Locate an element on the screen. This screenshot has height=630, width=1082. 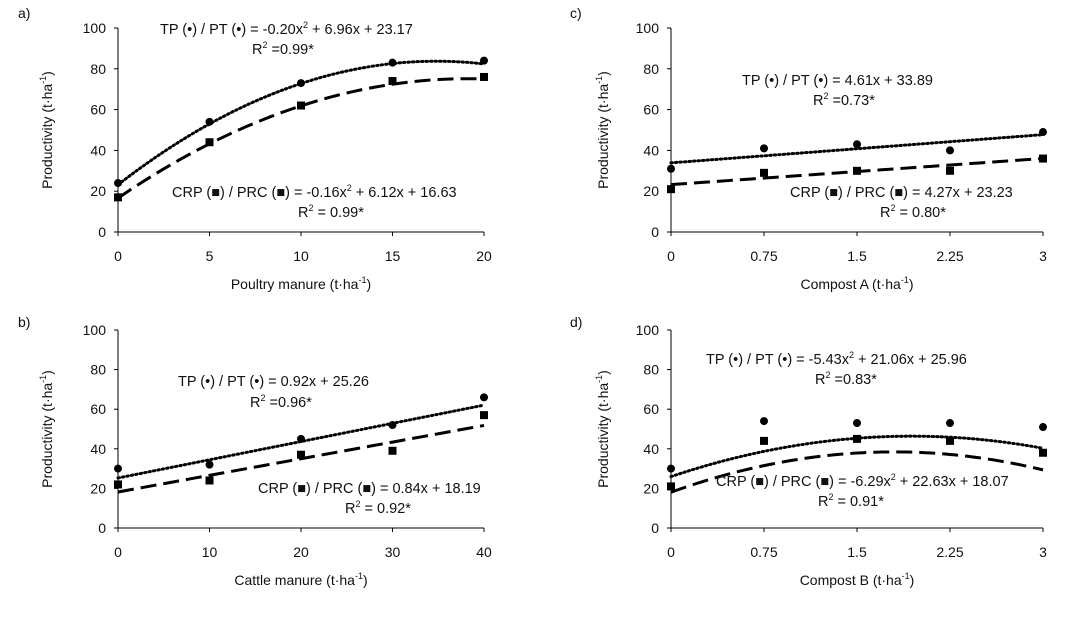
x-axis-label-main: Poultry manure (t·ha is located at coordinates (295, 284).